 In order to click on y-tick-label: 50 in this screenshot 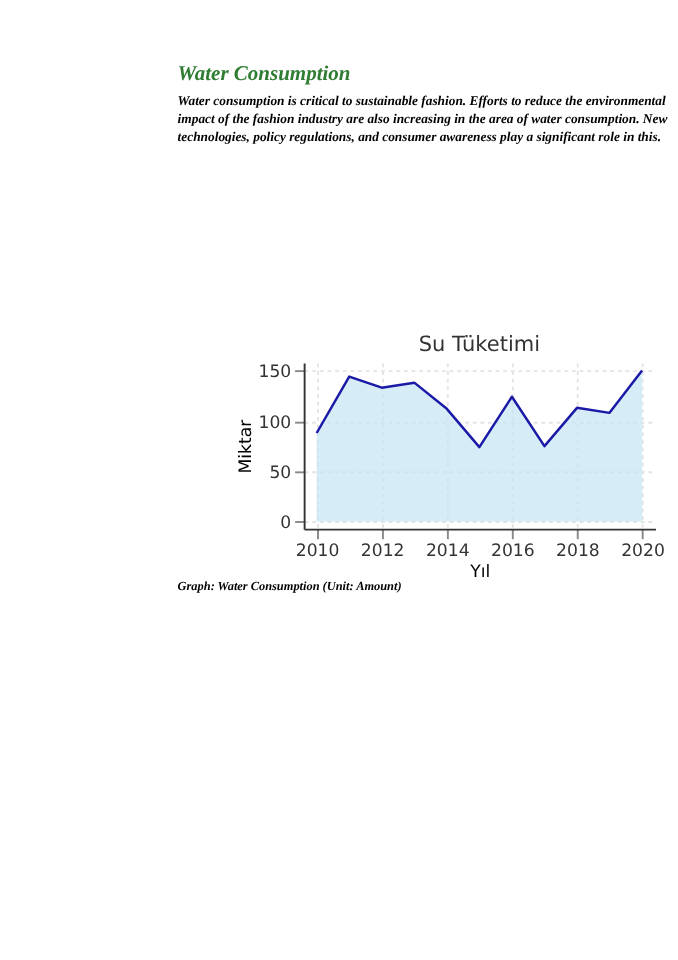, I will do `click(280, 473)`.